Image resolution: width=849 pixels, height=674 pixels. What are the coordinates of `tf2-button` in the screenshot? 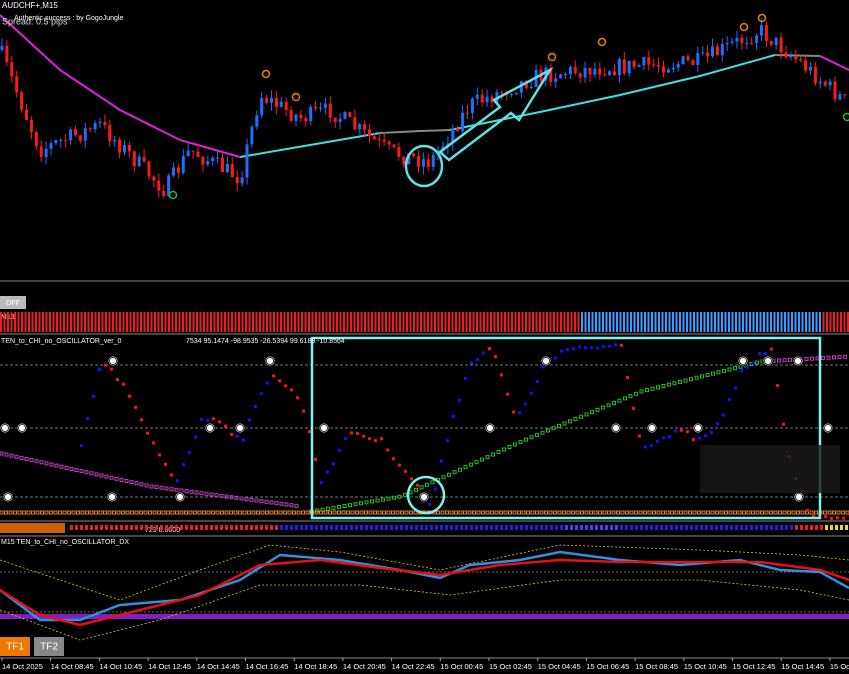 It's located at (49, 646).